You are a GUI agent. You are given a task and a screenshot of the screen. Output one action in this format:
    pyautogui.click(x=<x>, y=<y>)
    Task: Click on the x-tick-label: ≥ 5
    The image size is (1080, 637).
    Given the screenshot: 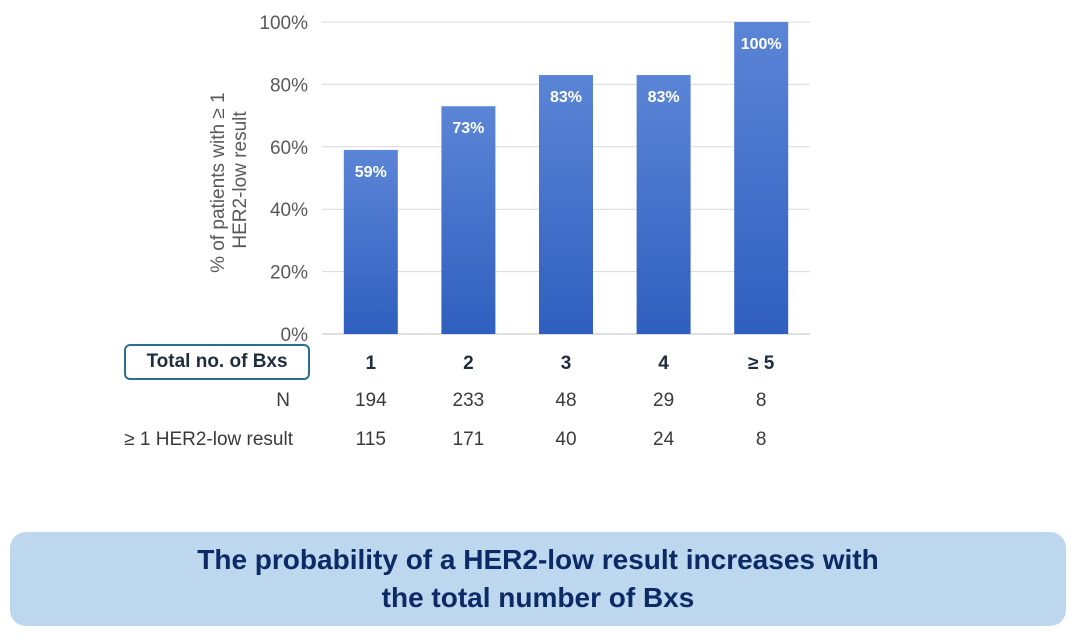 What is the action you would take?
    pyautogui.click(x=761, y=363)
    